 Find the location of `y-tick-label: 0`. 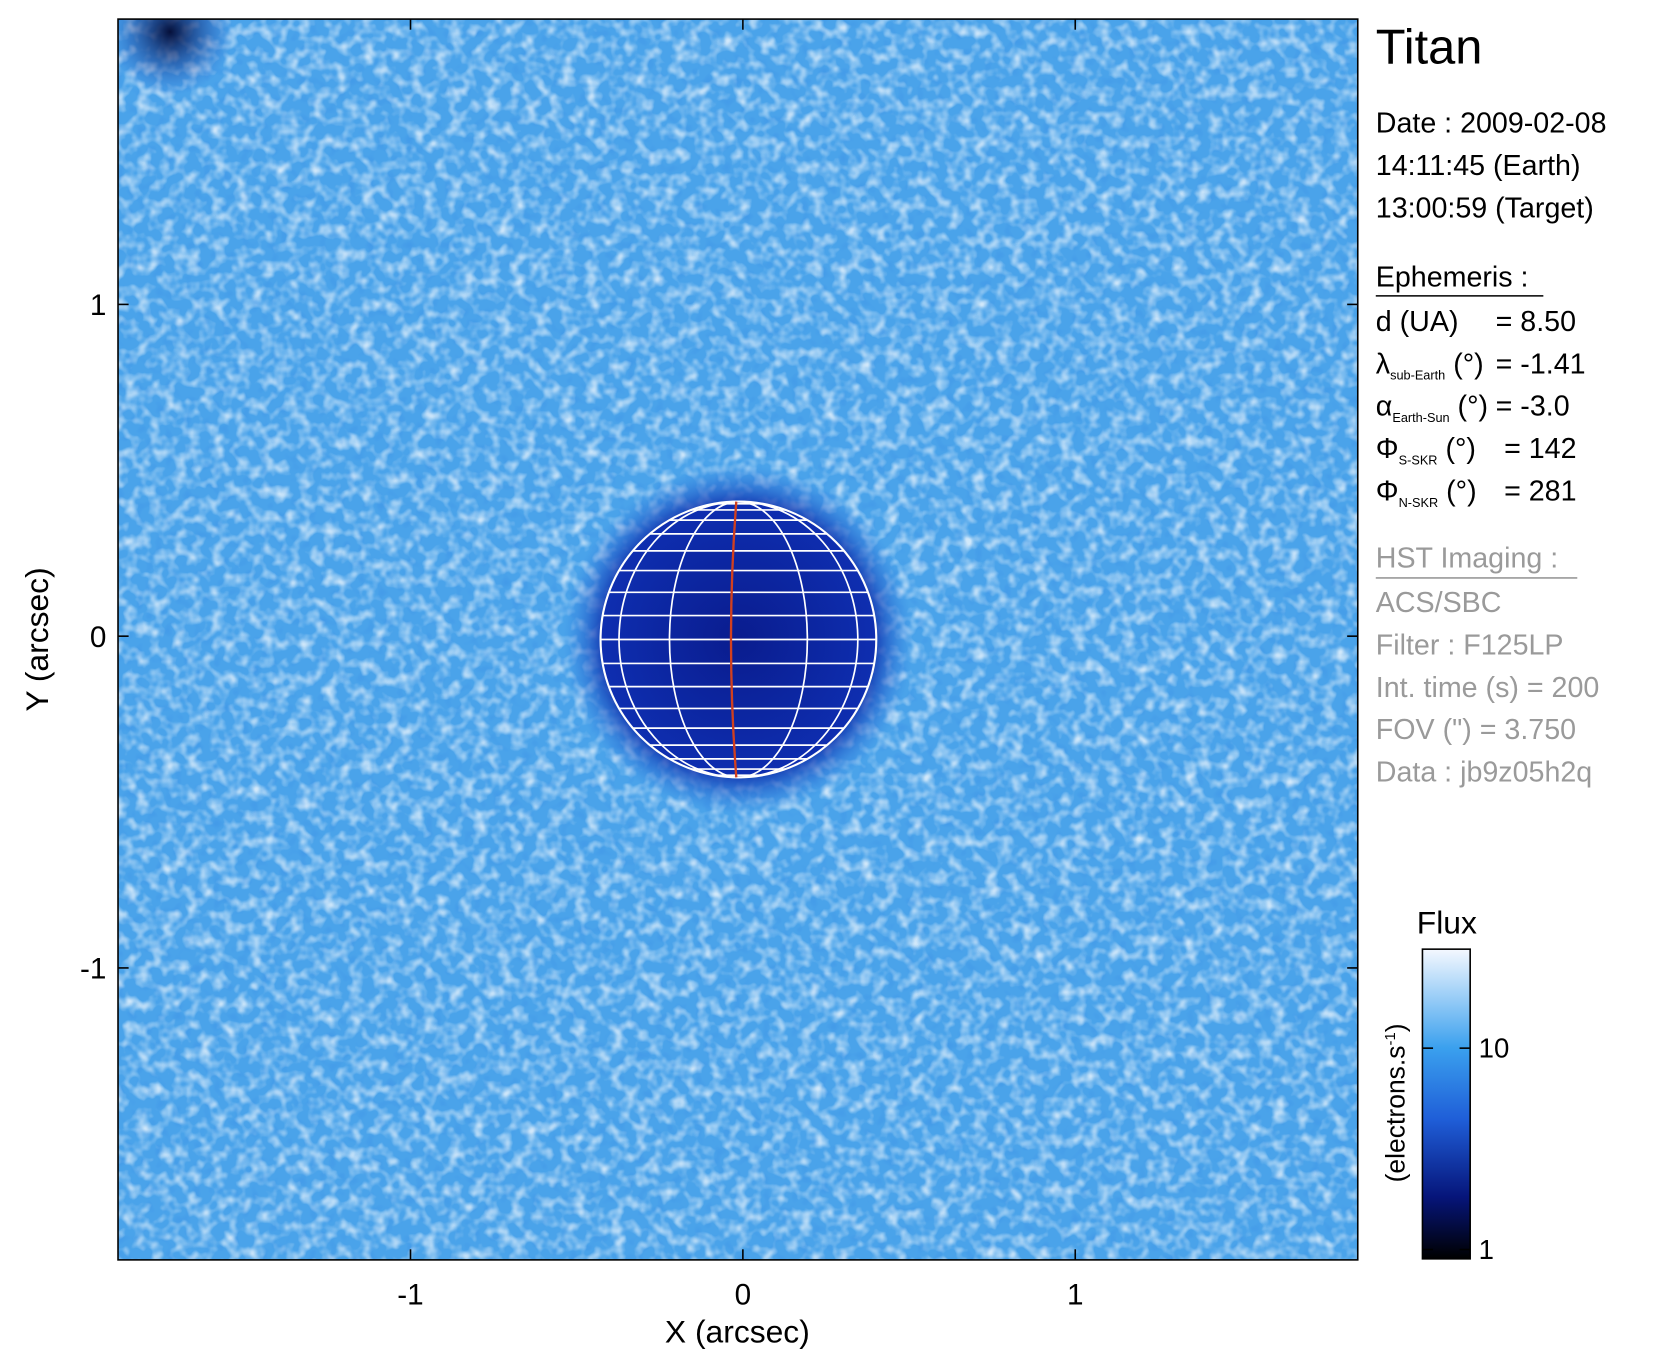

y-tick-label: 0 is located at coordinates (98, 637).